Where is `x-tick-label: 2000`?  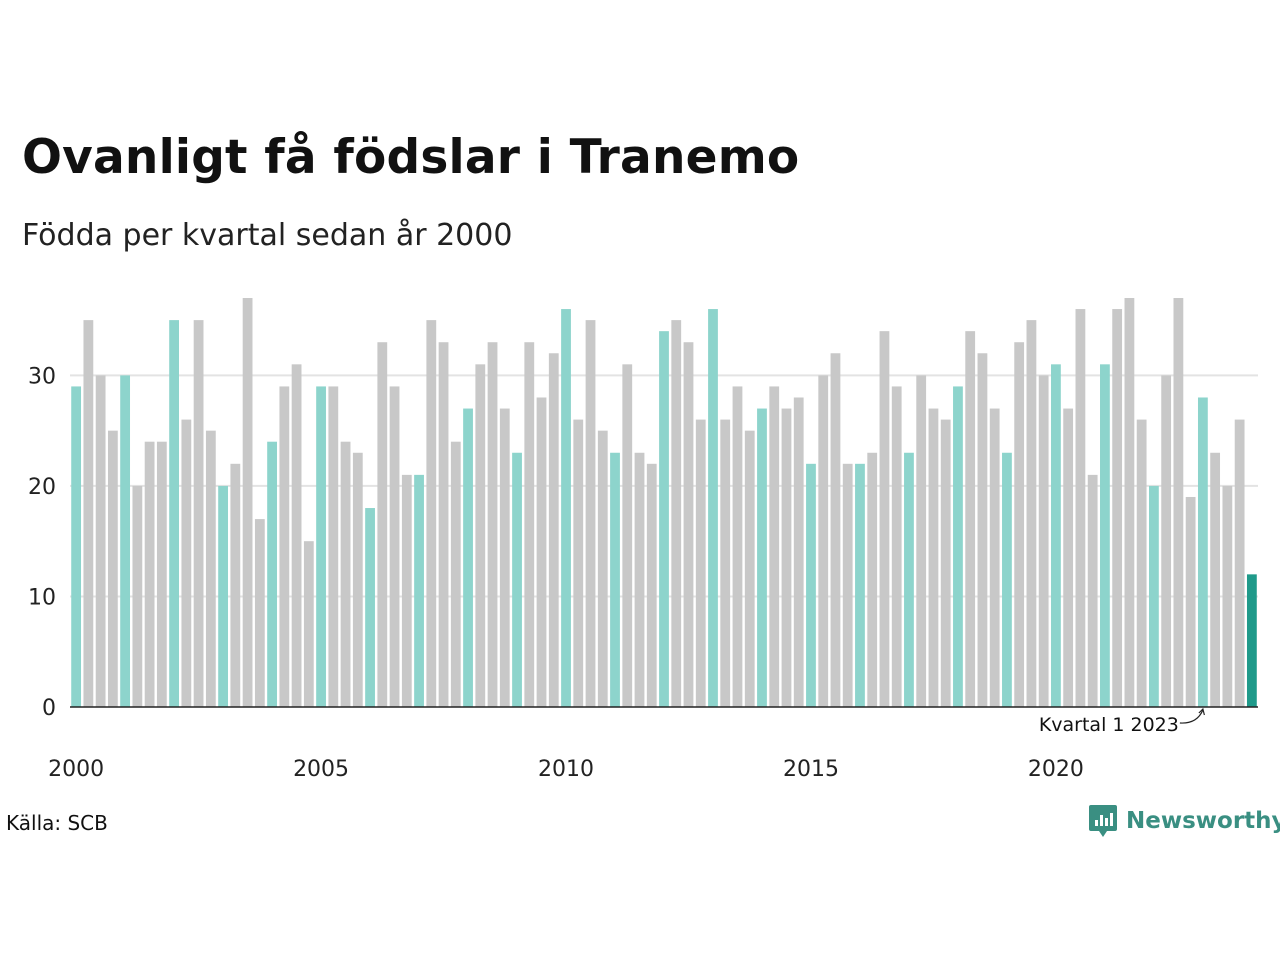
x-tick-label: 2000 is located at coordinates (76, 769).